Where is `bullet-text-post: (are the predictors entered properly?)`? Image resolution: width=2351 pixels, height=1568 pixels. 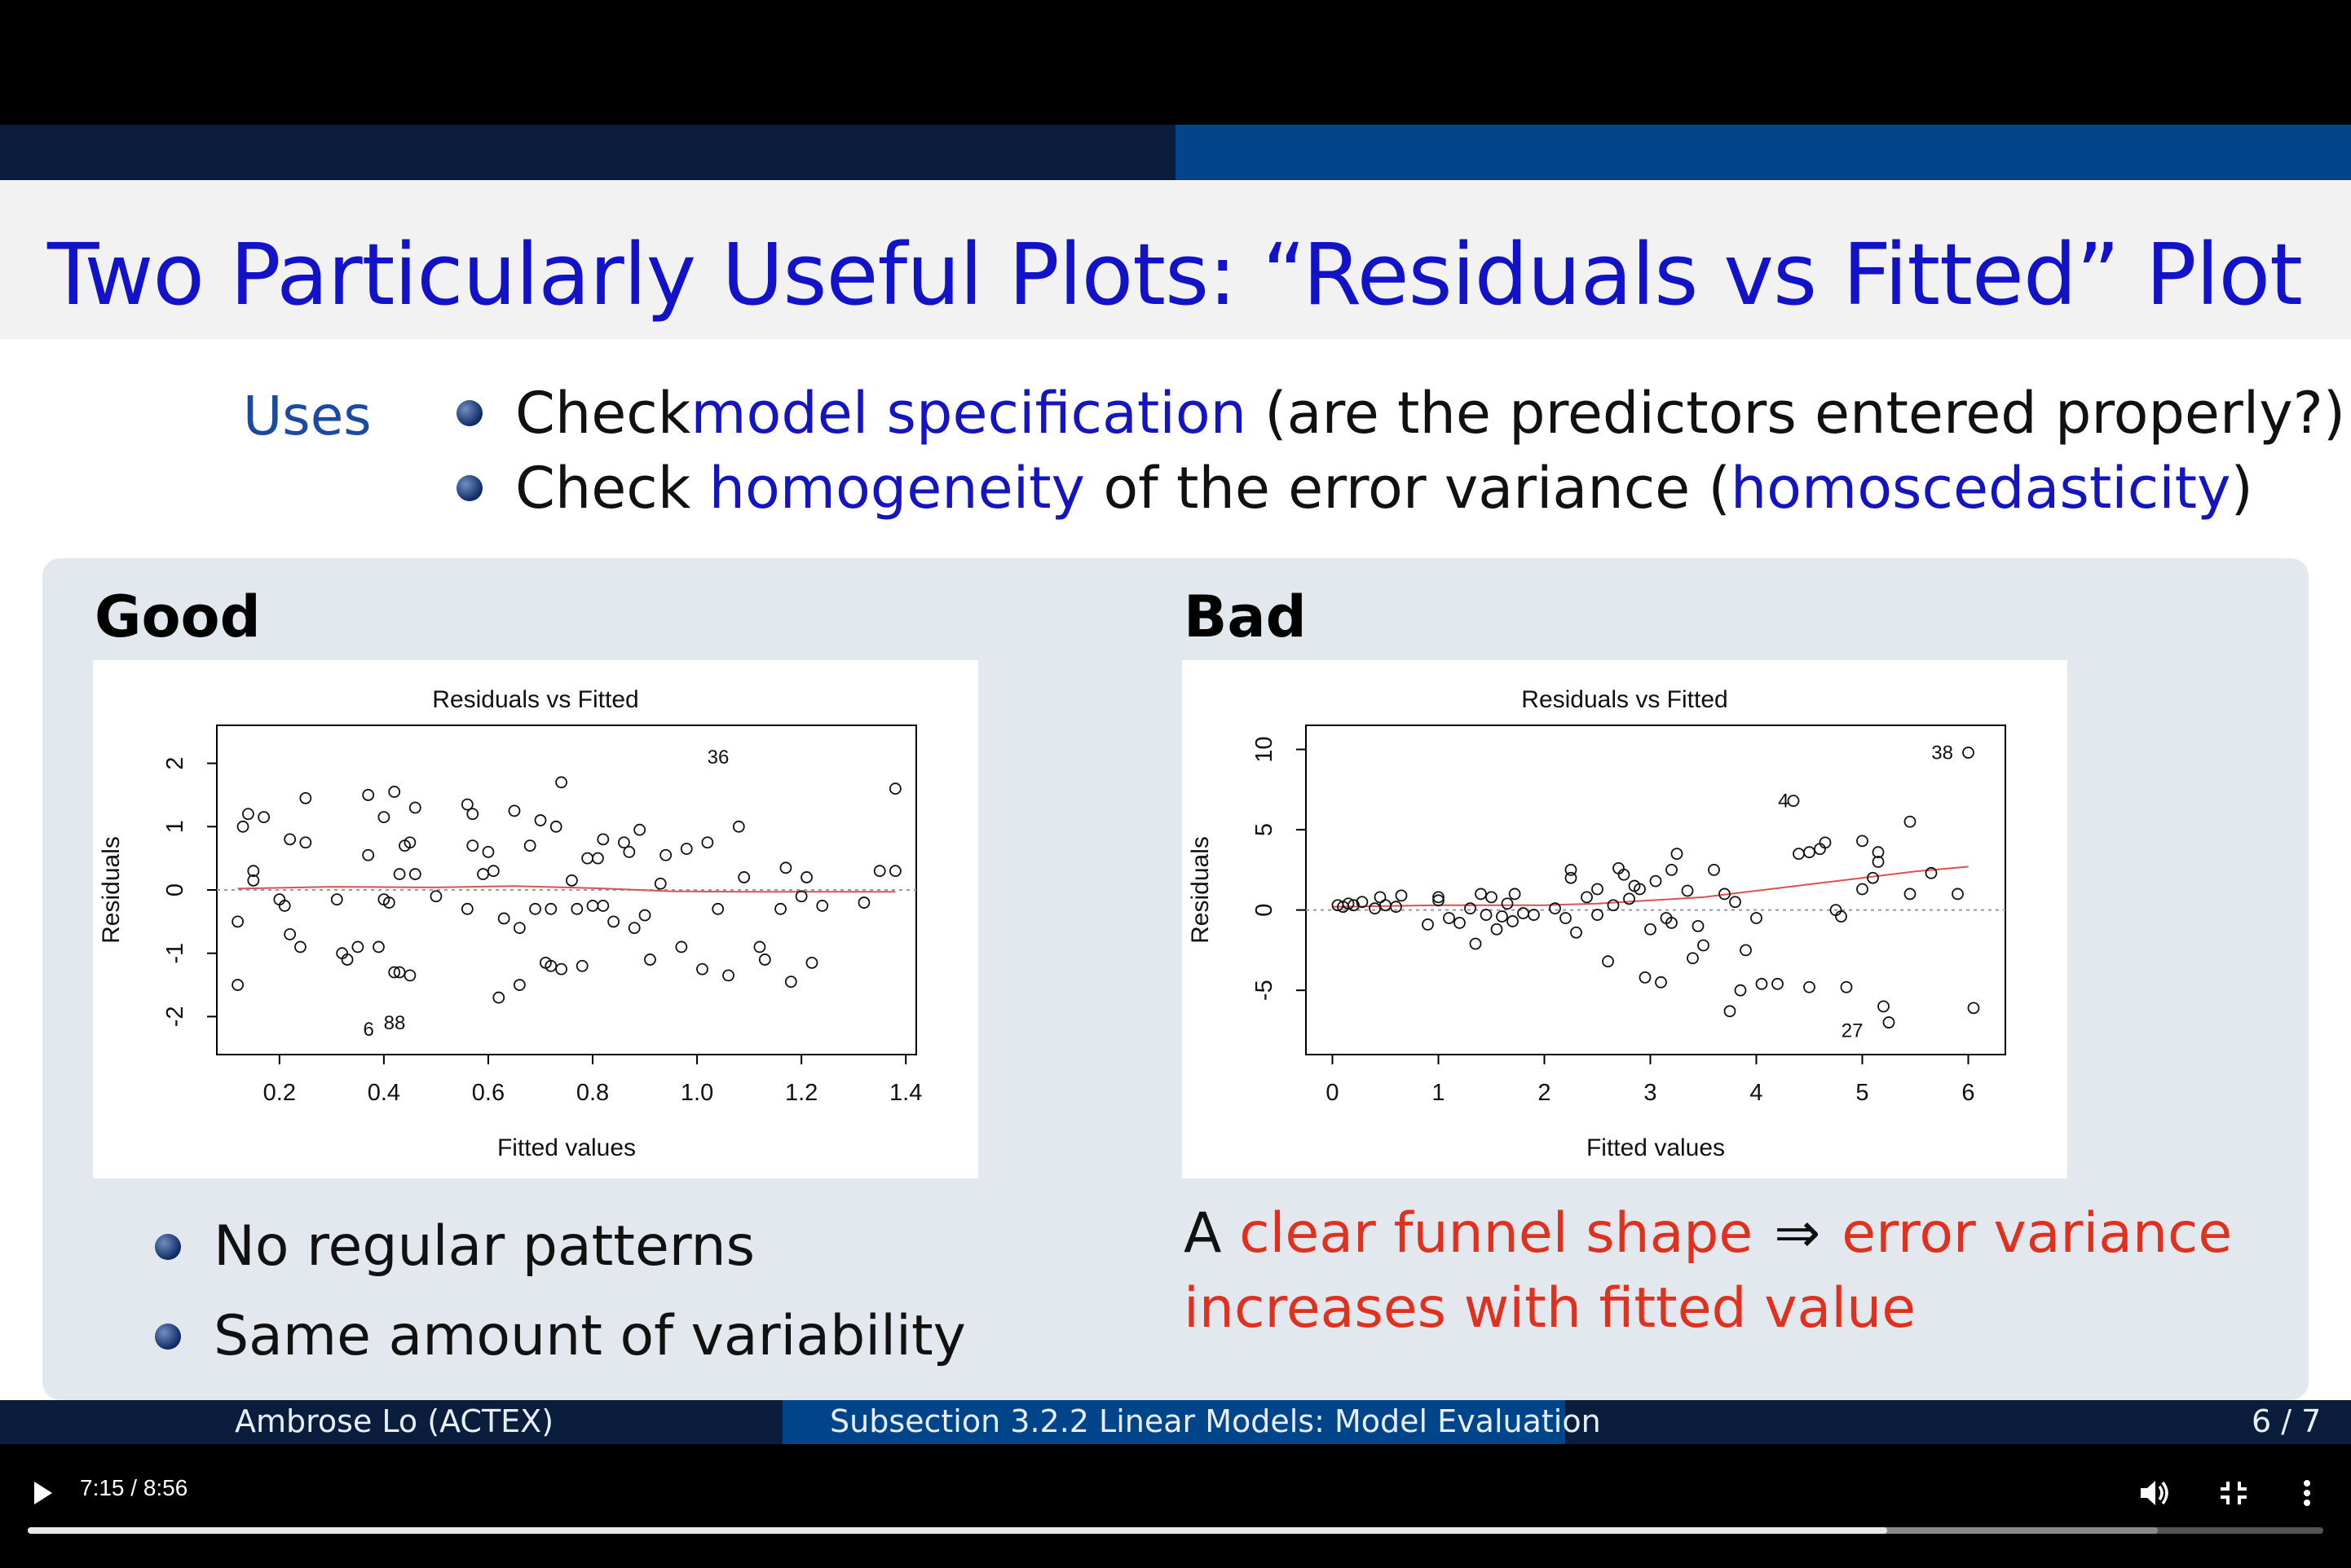
bullet-text-post: (are the predictors entered properly?) is located at coordinates (1796, 413).